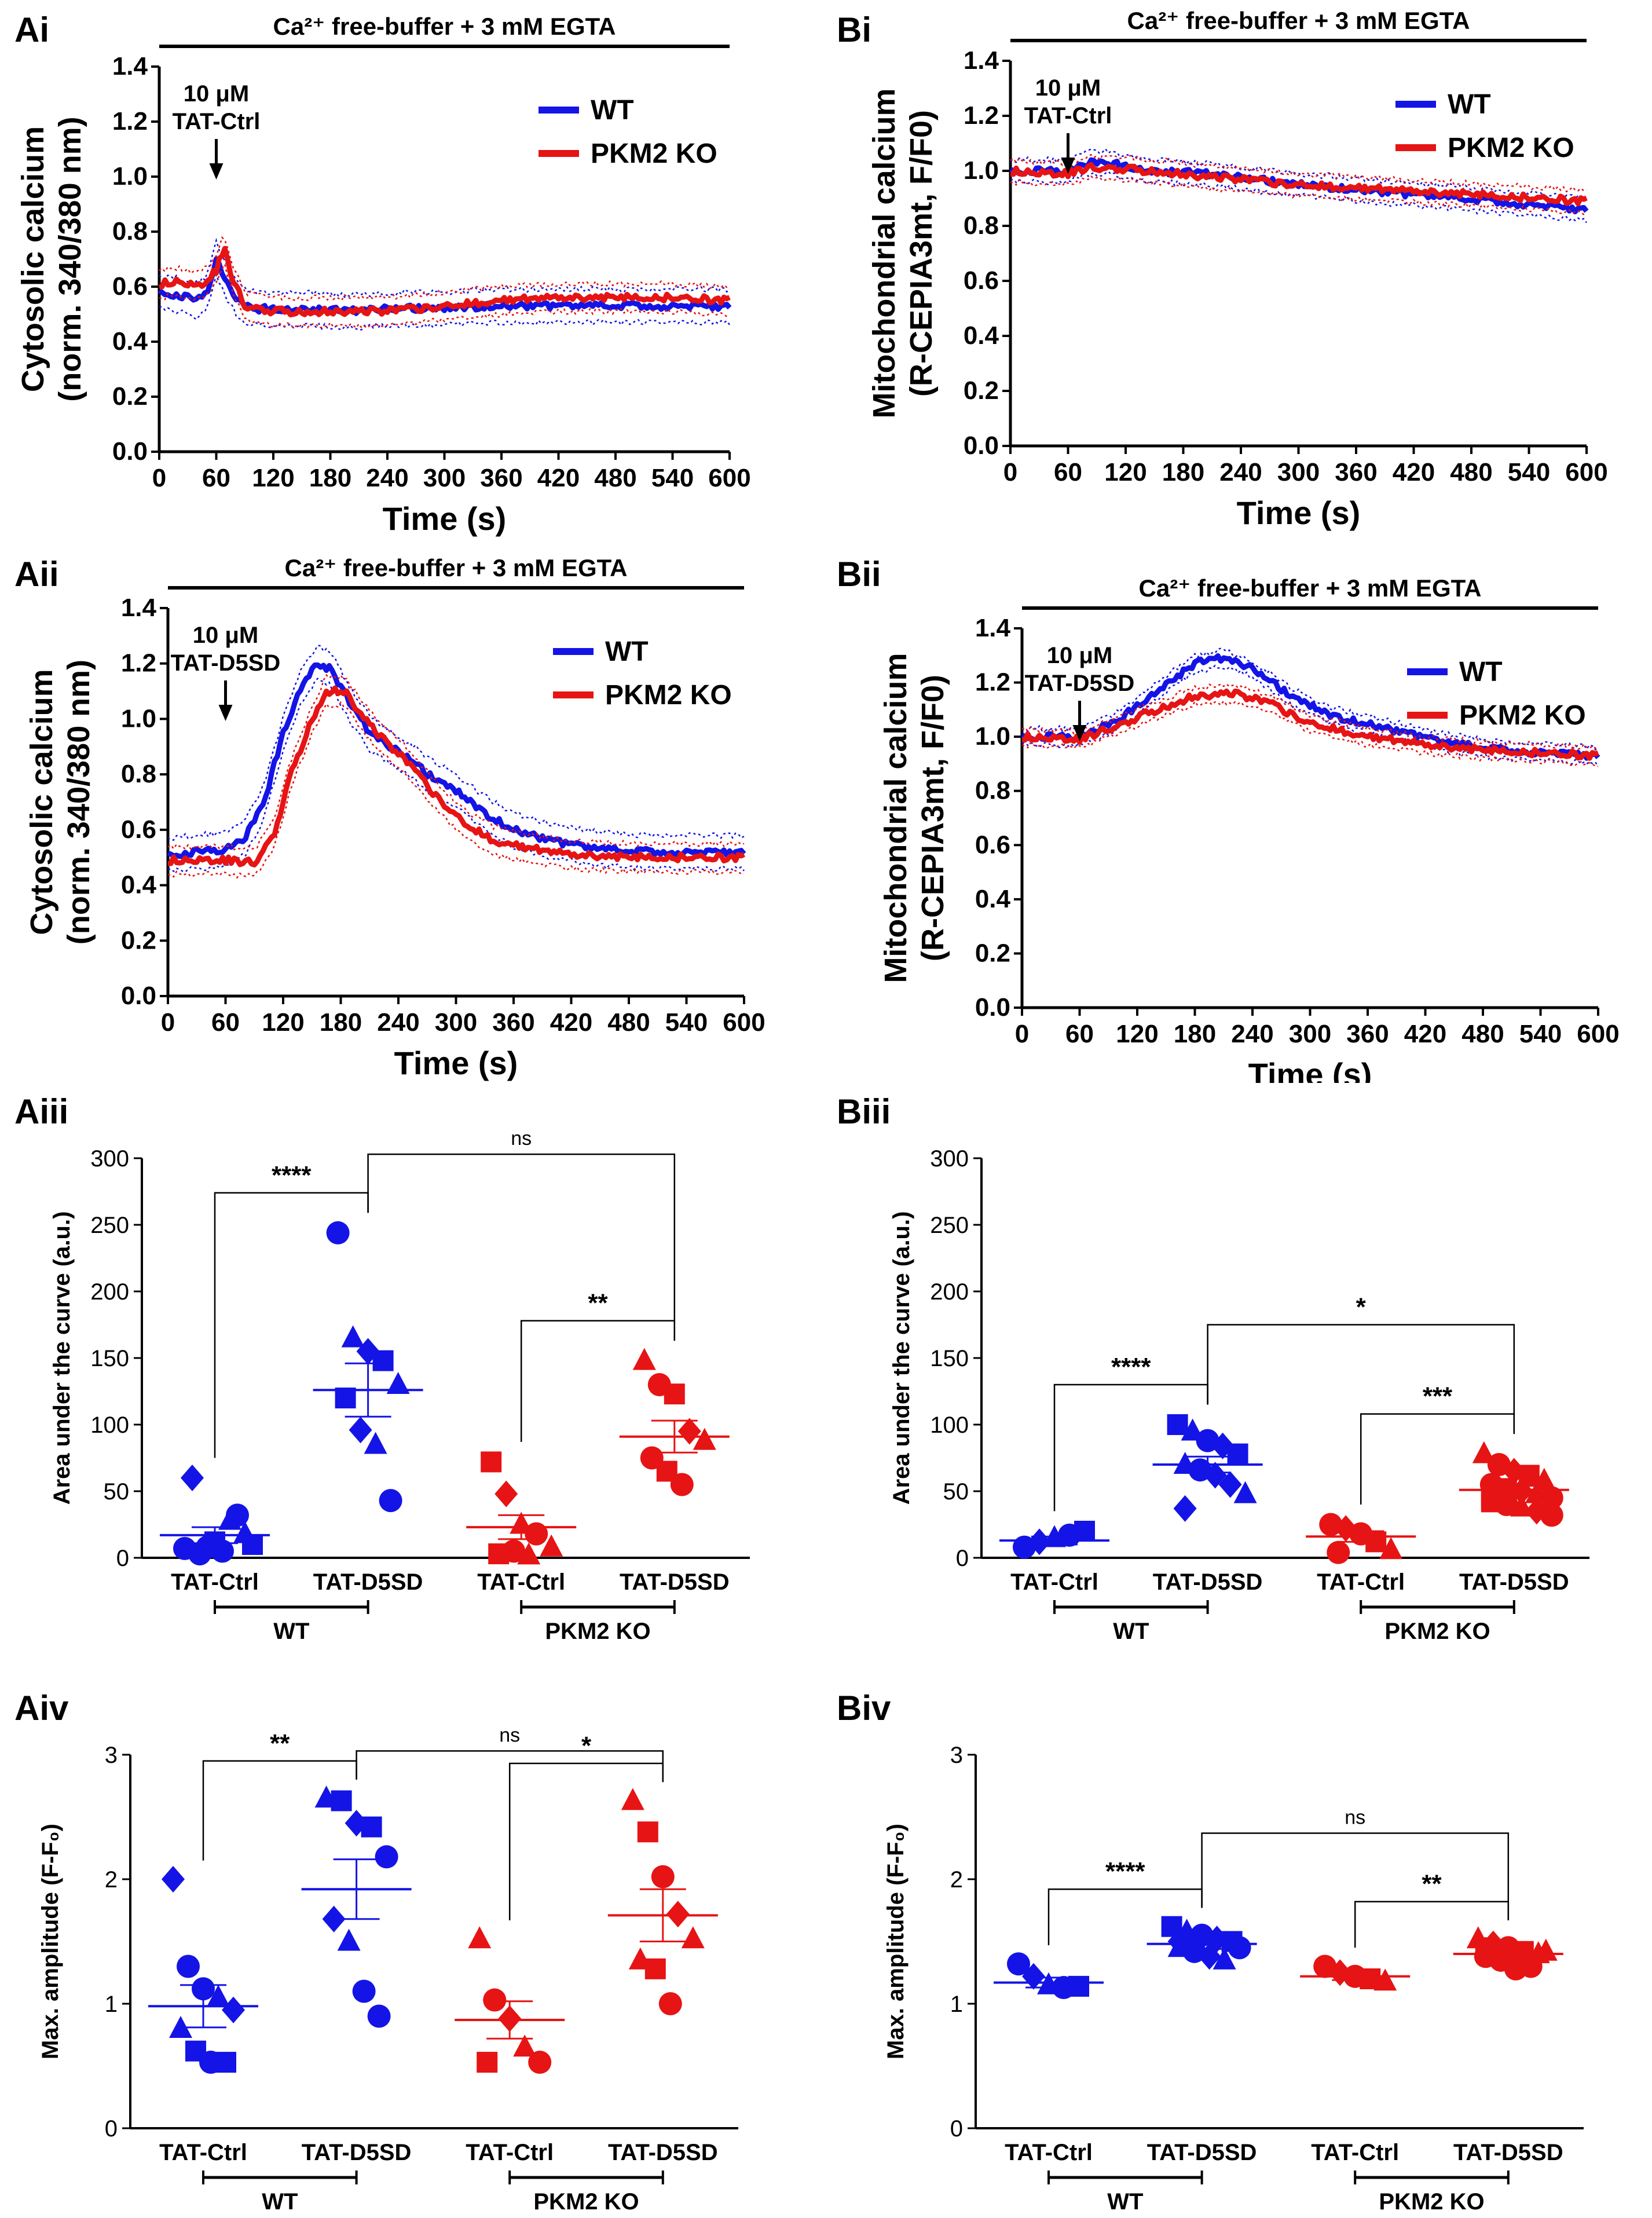  Describe the element at coordinates (445, 518) in the screenshot. I see `x-axis-title: Time (s)` at that location.